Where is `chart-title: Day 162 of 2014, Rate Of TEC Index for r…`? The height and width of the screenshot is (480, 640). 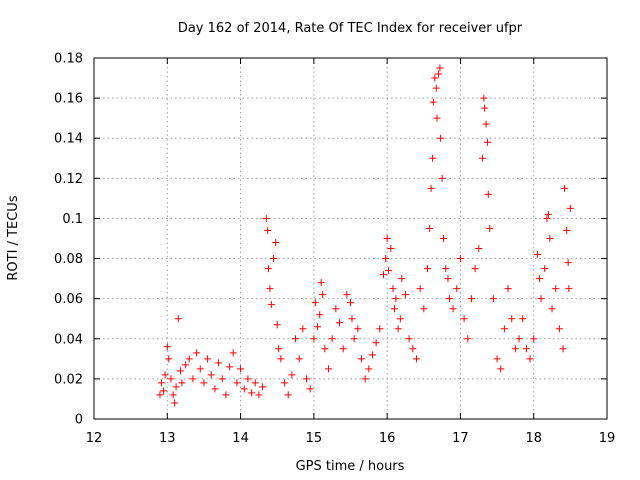 chart-title: Day 162 of 2014, Rate Of TEC Index for r… is located at coordinates (350, 28).